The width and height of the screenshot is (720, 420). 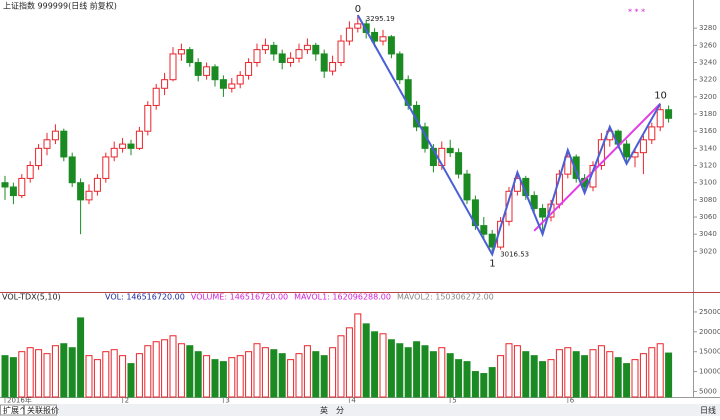 What do you see at coordinates (708, 410) in the screenshot?
I see `period-label: 日线` at bounding box center [708, 410].